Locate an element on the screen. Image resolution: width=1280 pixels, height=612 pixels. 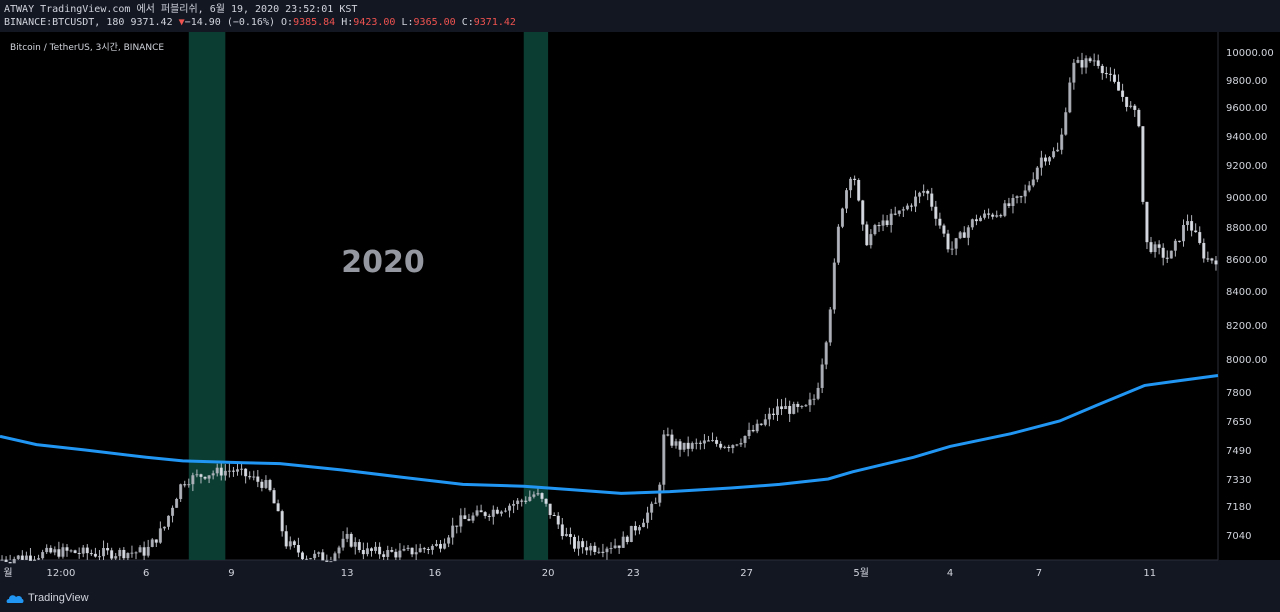
time-axis is located at coordinates (640, 571).